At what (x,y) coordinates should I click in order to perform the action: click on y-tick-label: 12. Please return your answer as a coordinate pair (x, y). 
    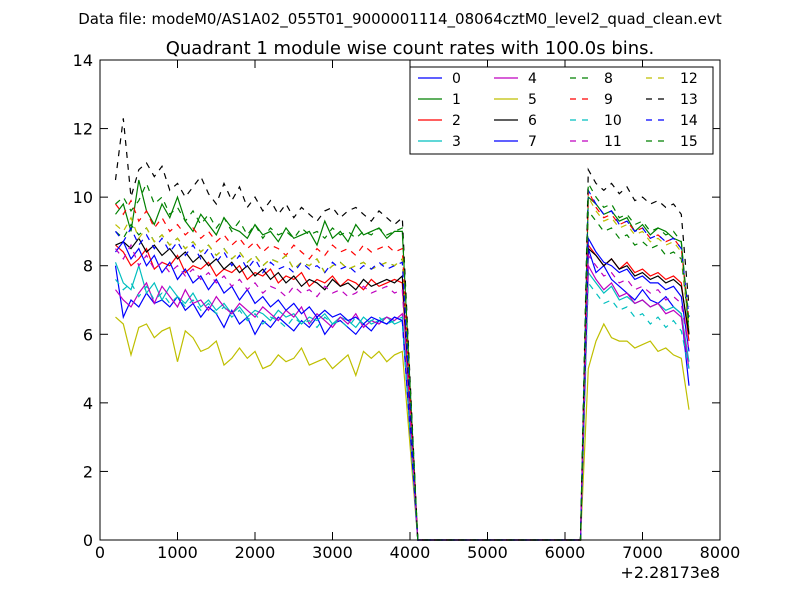
    Looking at the image, I should click on (83, 129).